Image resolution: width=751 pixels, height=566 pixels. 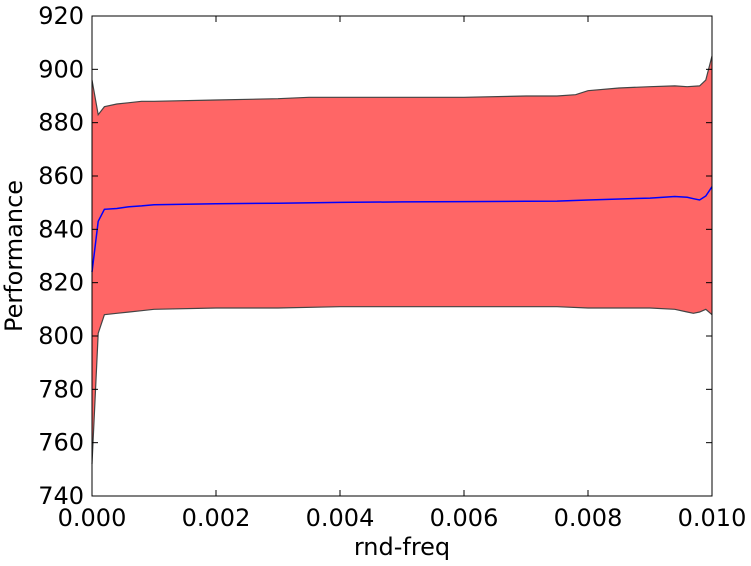 What do you see at coordinates (402, 547) in the screenshot?
I see `x-axis-label: rnd-freq` at bounding box center [402, 547].